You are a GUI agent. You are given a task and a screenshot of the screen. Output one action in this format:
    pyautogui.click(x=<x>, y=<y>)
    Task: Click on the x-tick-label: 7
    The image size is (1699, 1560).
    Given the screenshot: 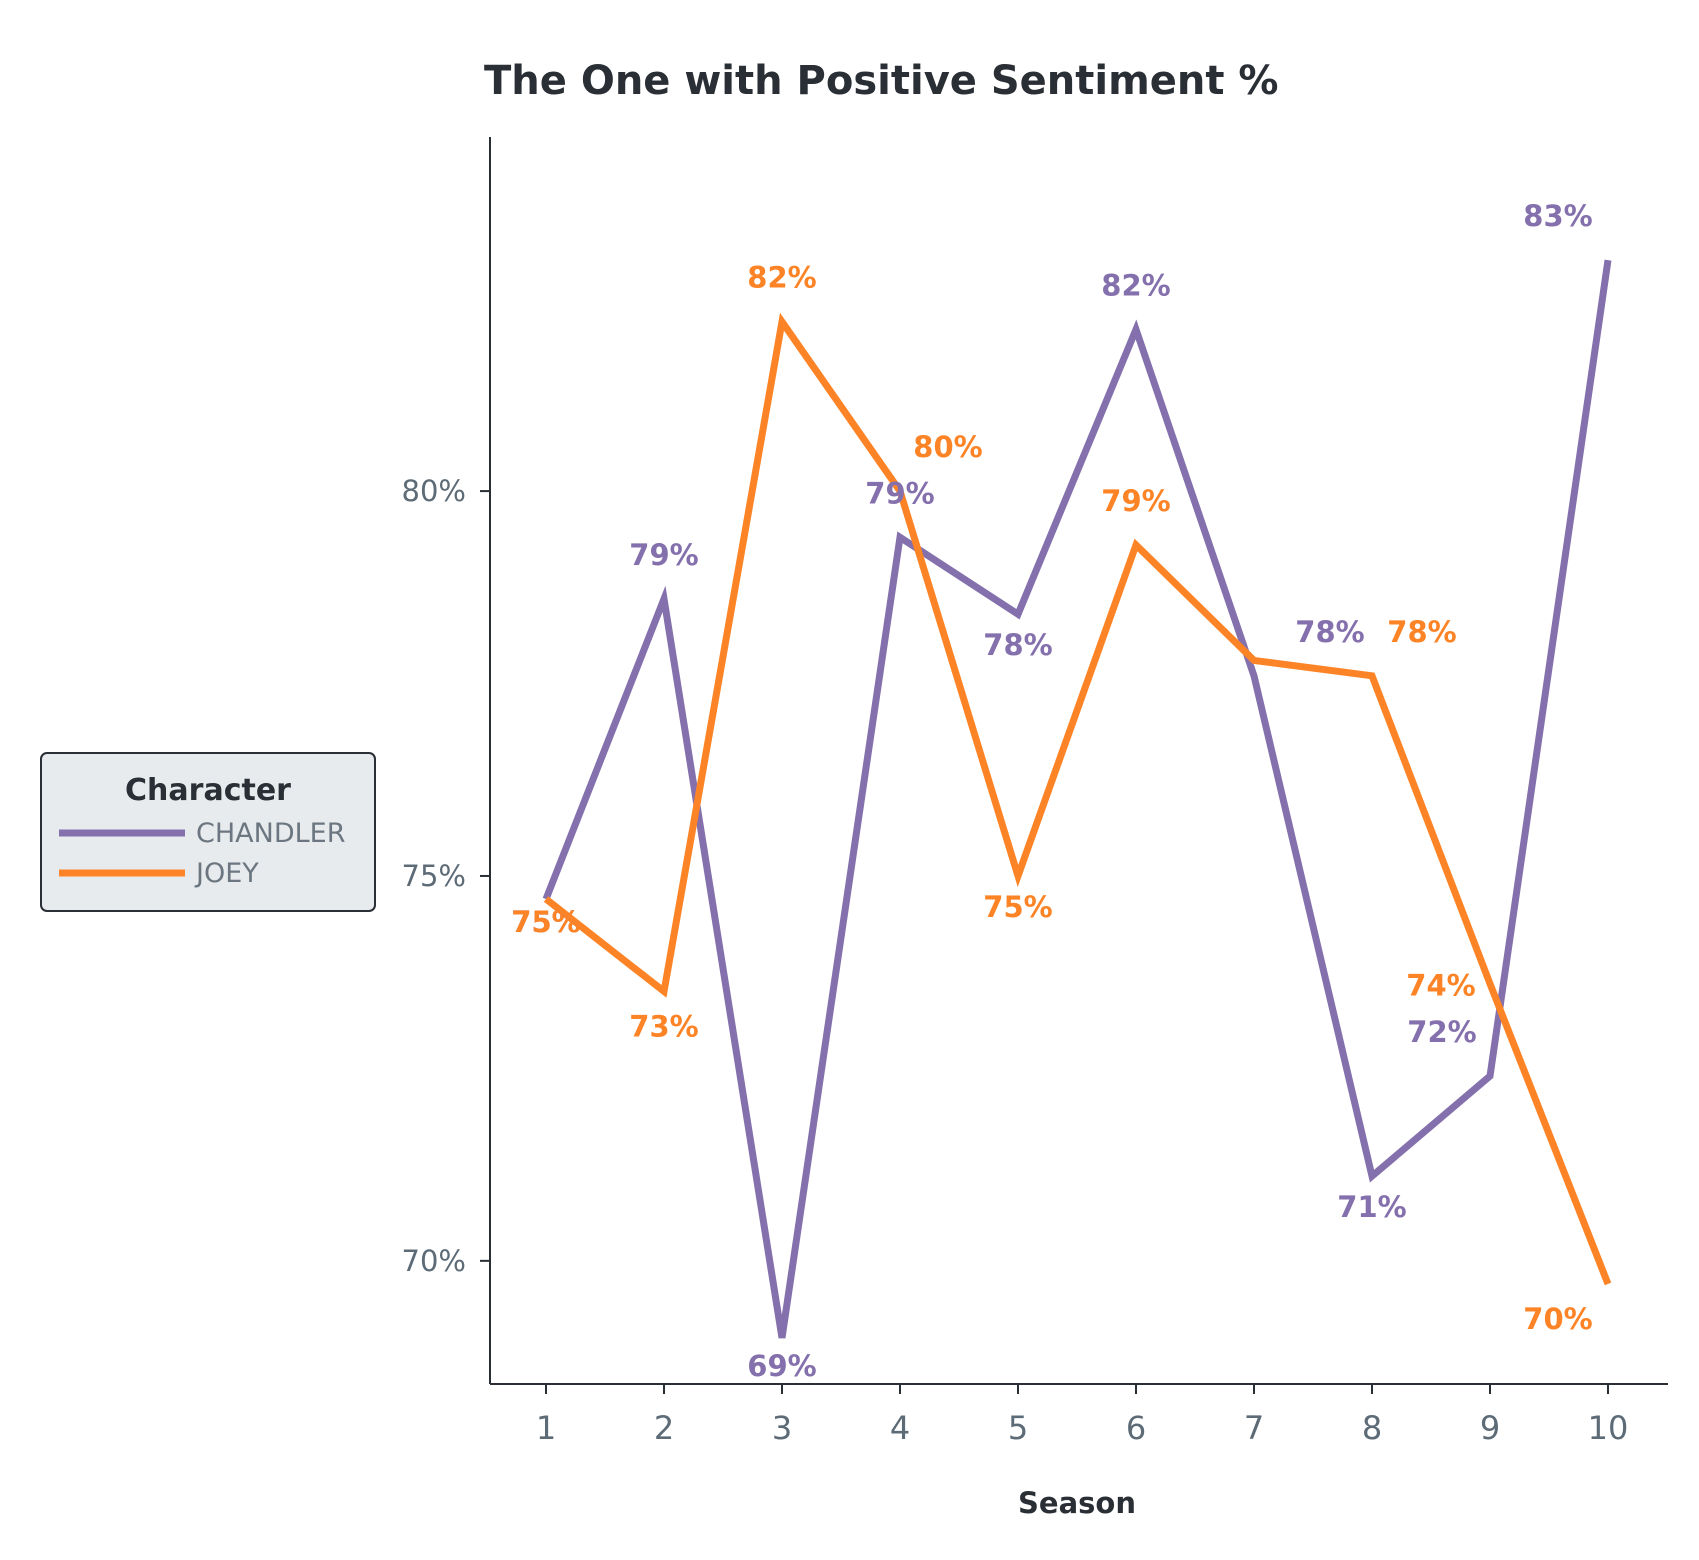 What is the action you would take?
    pyautogui.click(x=1254, y=1428)
    